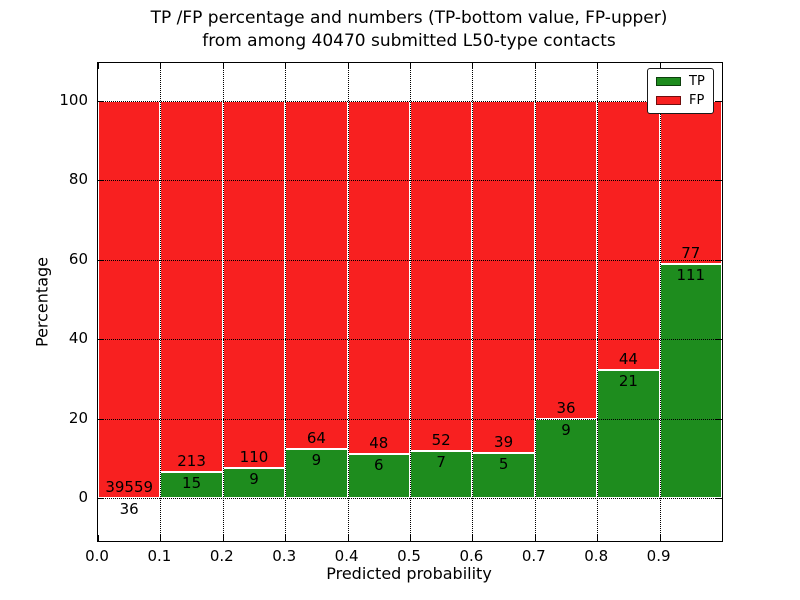 The image size is (800, 600). Describe the element at coordinates (409, 556) in the screenshot. I see `x-tick-label: 0.5` at that location.